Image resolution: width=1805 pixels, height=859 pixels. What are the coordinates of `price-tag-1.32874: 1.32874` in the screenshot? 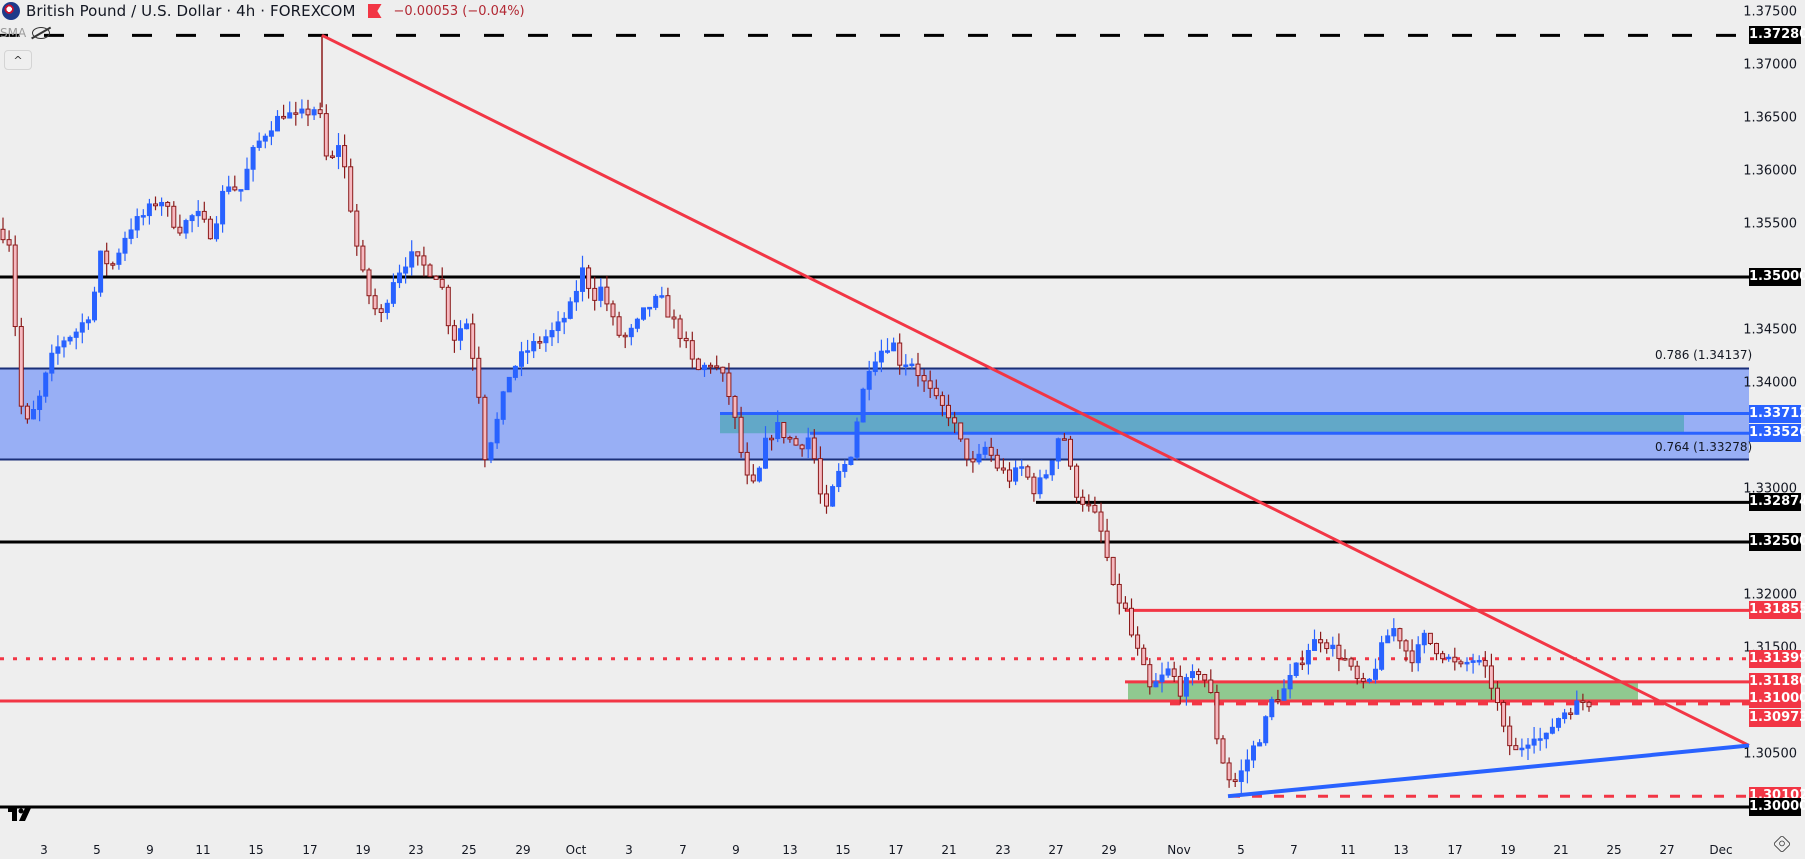 It's located at (1777, 502).